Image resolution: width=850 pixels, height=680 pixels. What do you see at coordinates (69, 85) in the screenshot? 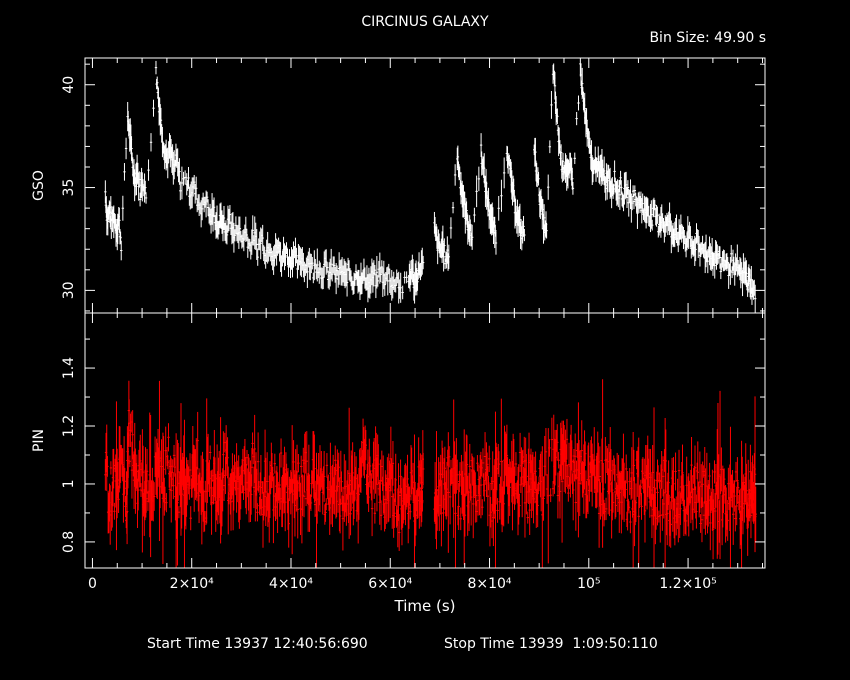
I see `y-tick-label: 40` at bounding box center [69, 85].